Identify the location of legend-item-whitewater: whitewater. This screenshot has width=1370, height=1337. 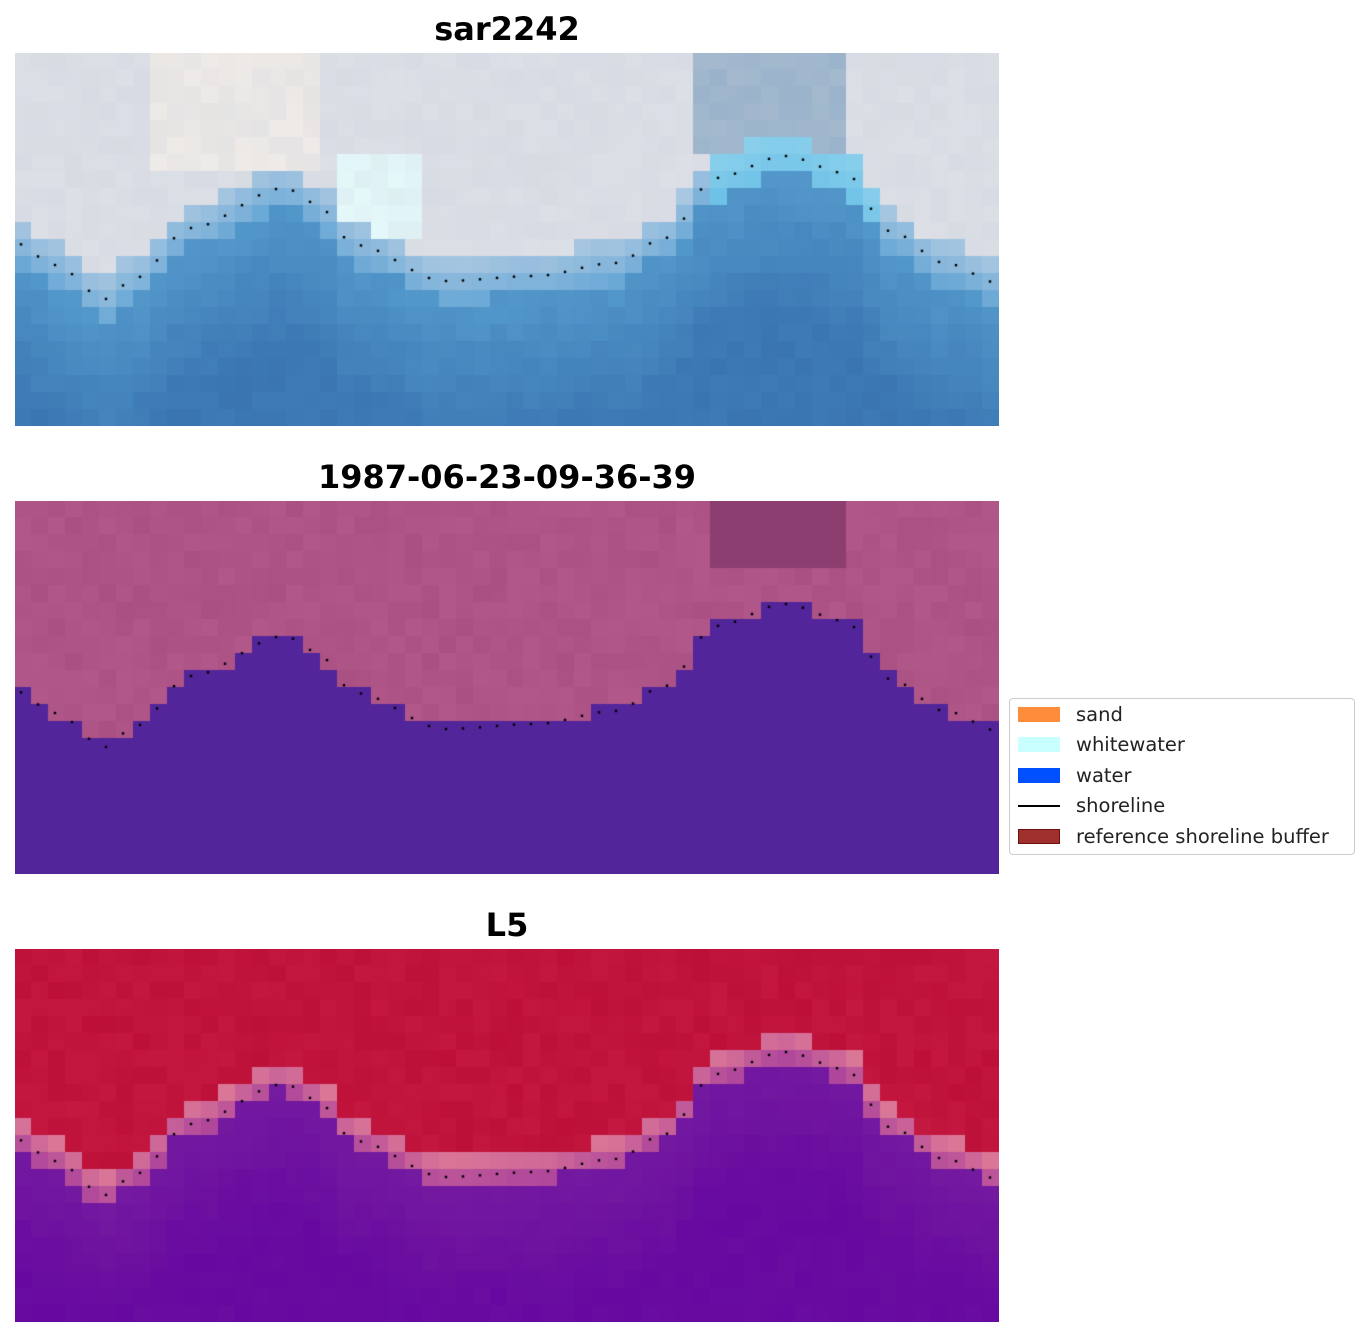
(1182, 749).